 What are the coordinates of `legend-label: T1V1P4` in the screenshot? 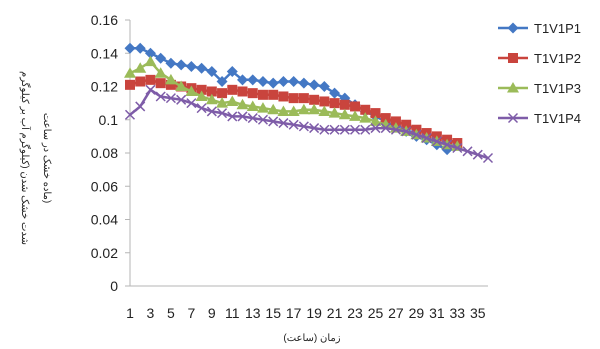 It's located at (557, 118).